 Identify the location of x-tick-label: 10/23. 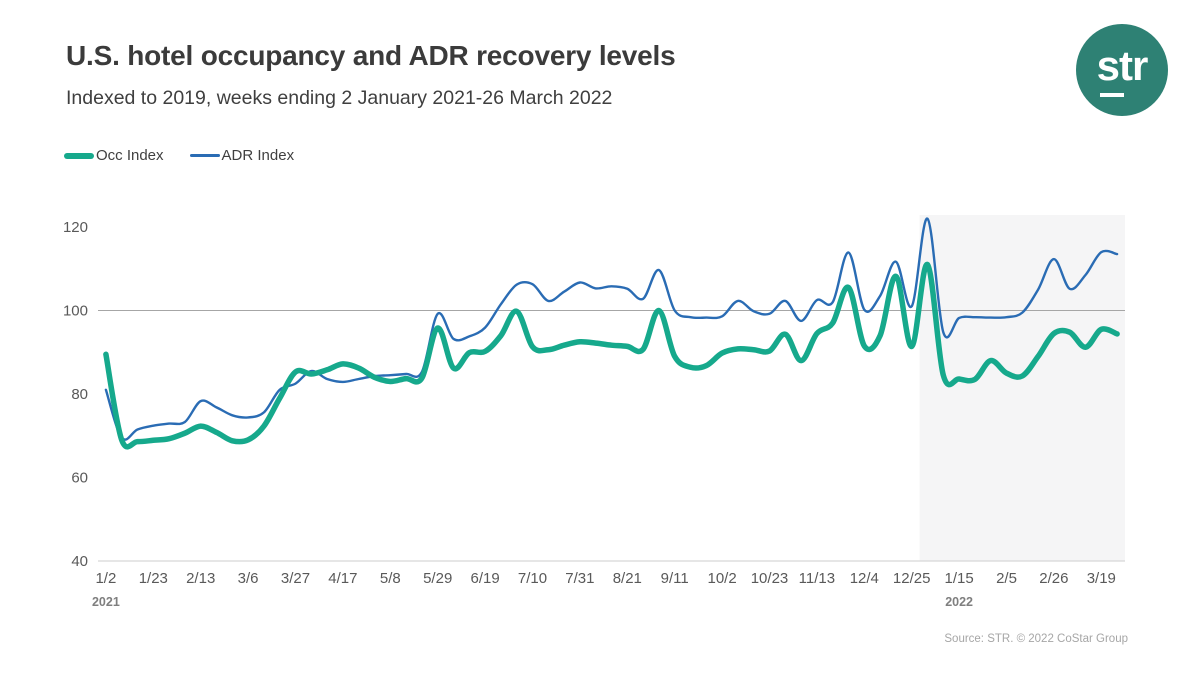
(770, 578).